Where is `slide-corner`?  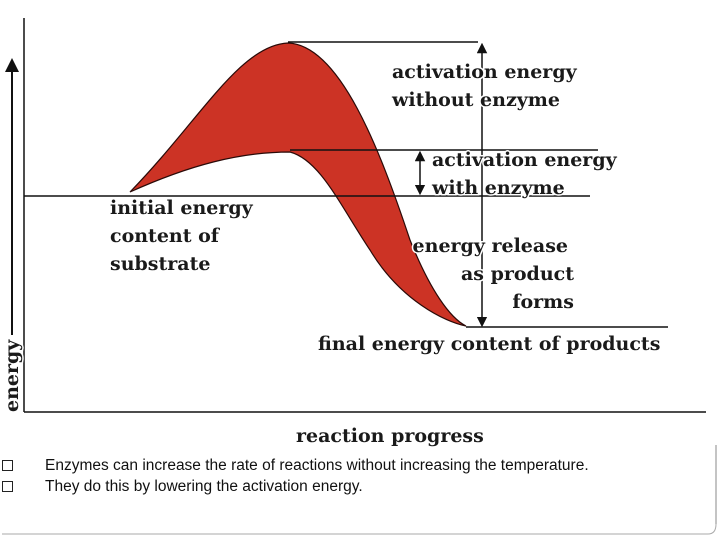
slide-corner is located at coordinates (712, 529).